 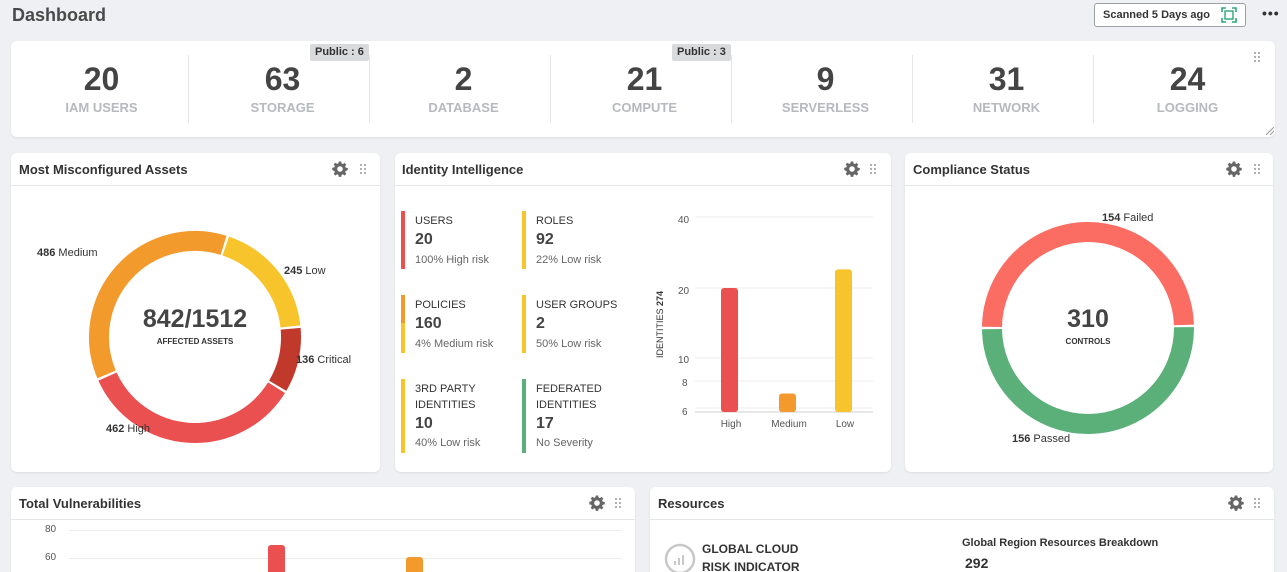 I want to click on scan-icon, so click(x=1229, y=15).